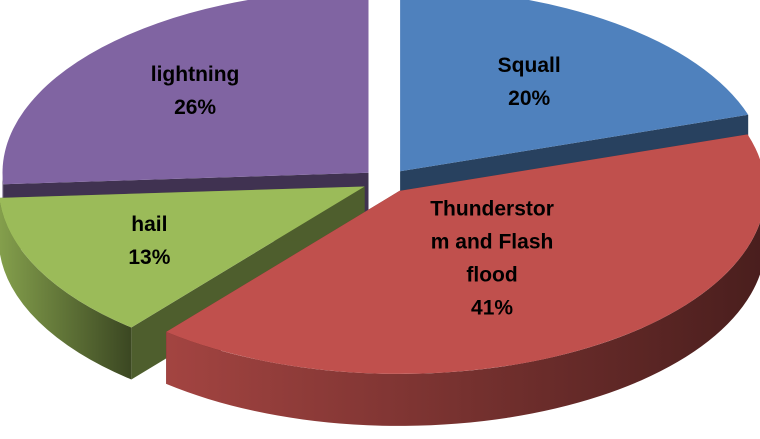 The height and width of the screenshot is (439, 760). I want to click on slice-data-label: Thunderstor m and Flash flood 41%, so click(492, 258).